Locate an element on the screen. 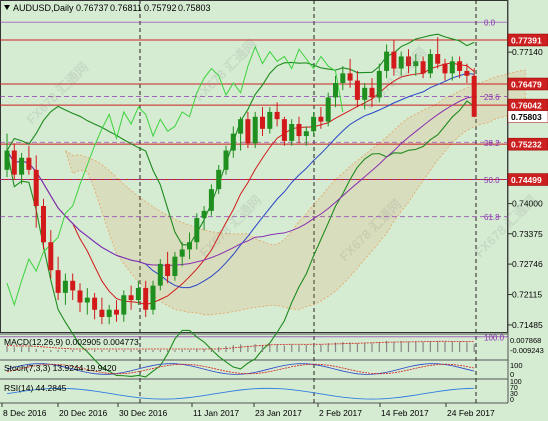 This screenshot has width=548, height=421. time-tick-label: 14 Feb 2017 is located at coordinates (405, 413).